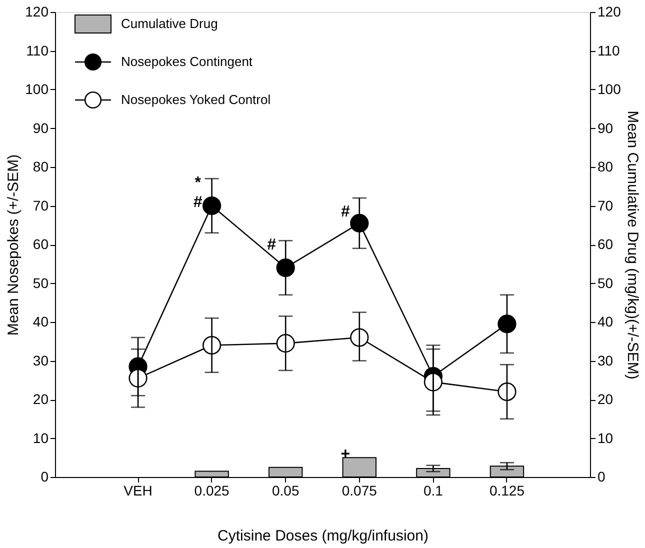 This screenshot has height=548, width=645. What do you see at coordinates (606, 128) in the screenshot?
I see `y2-tick-label: 90` at bounding box center [606, 128].